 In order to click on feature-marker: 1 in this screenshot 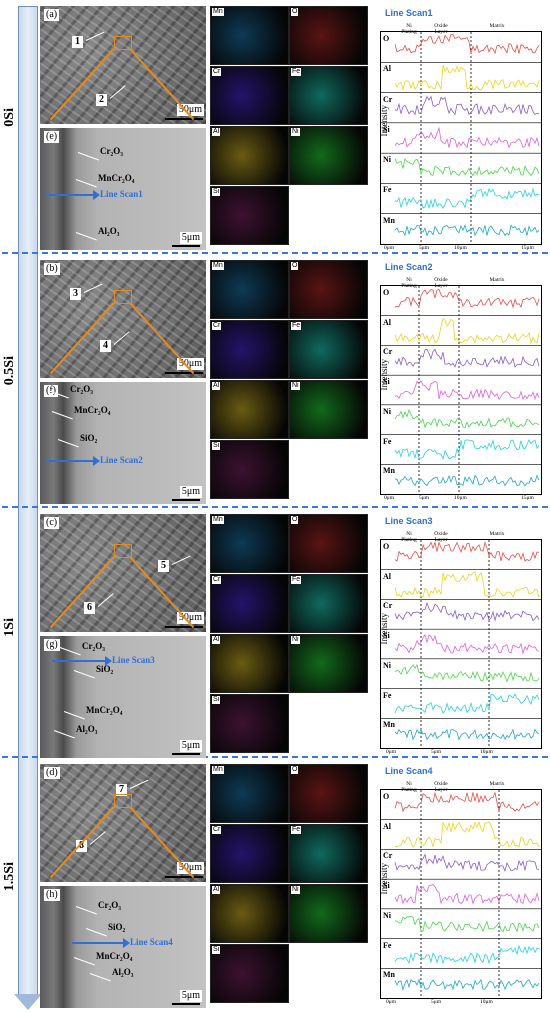, I will do `click(77, 42)`.